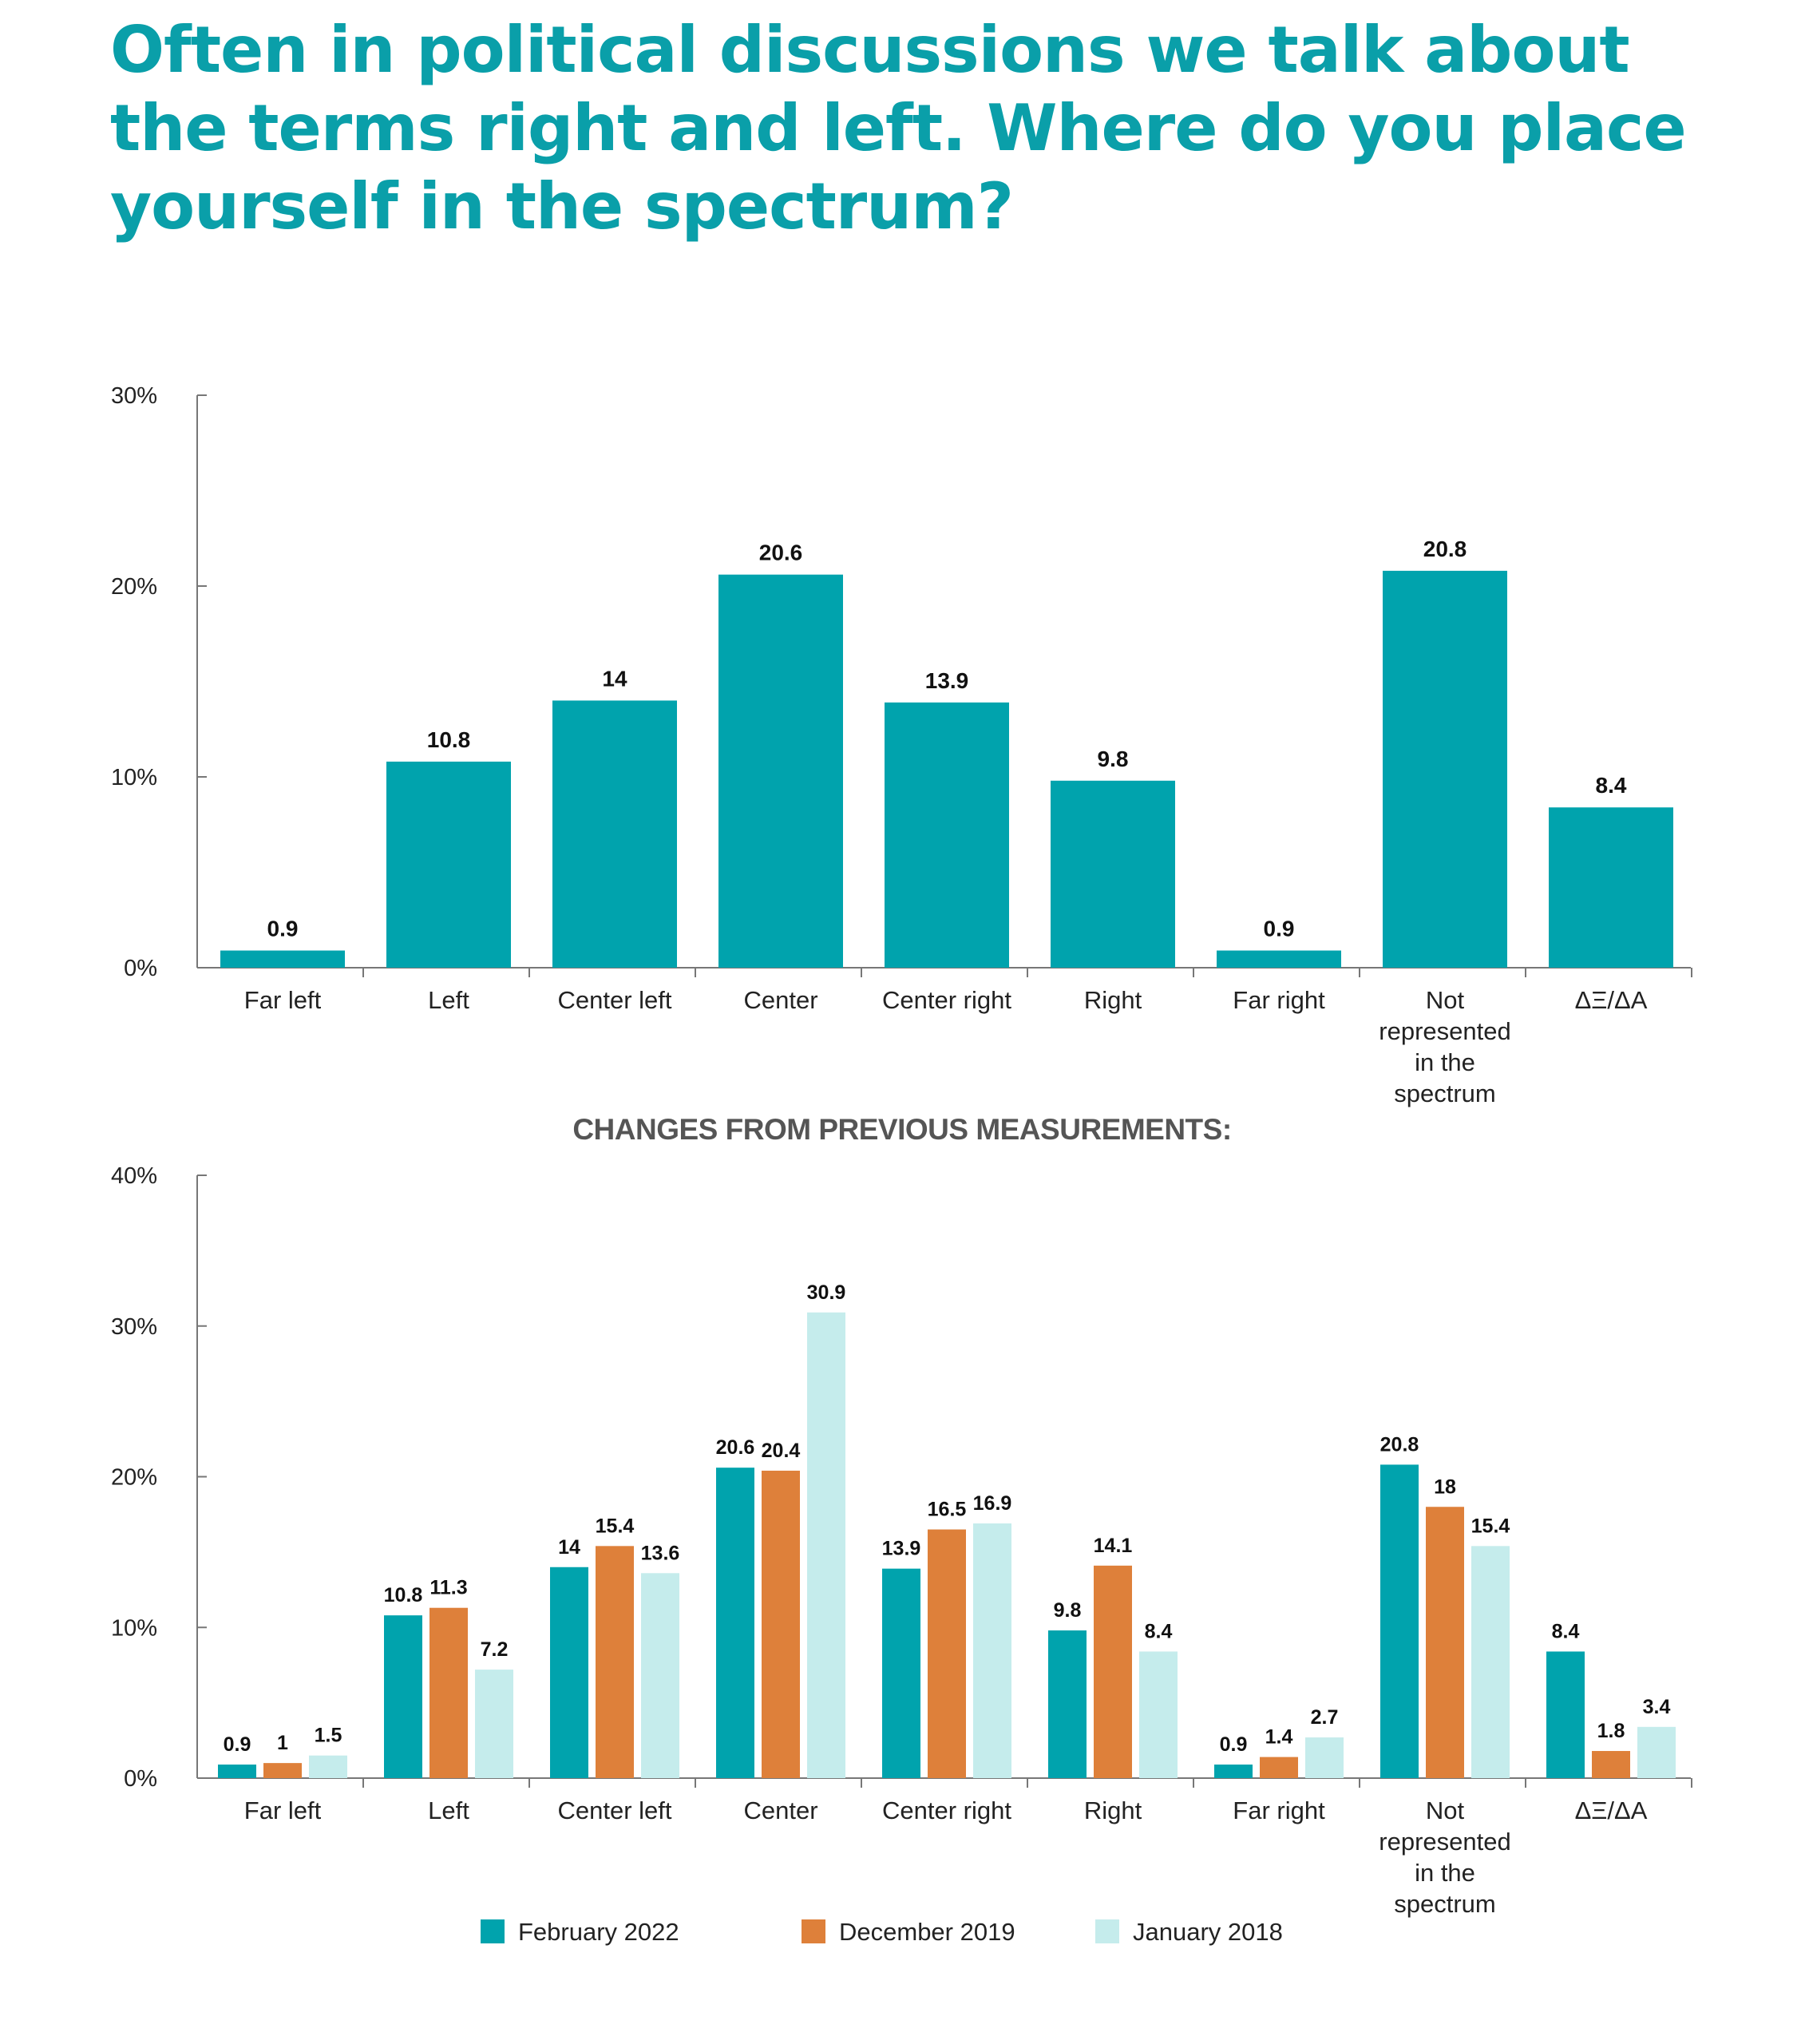 The height and width of the screenshot is (2044, 1805). What do you see at coordinates (1279, 1737) in the screenshot?
I see `data-label: 1.4` at bounding box center [1279, 1737].